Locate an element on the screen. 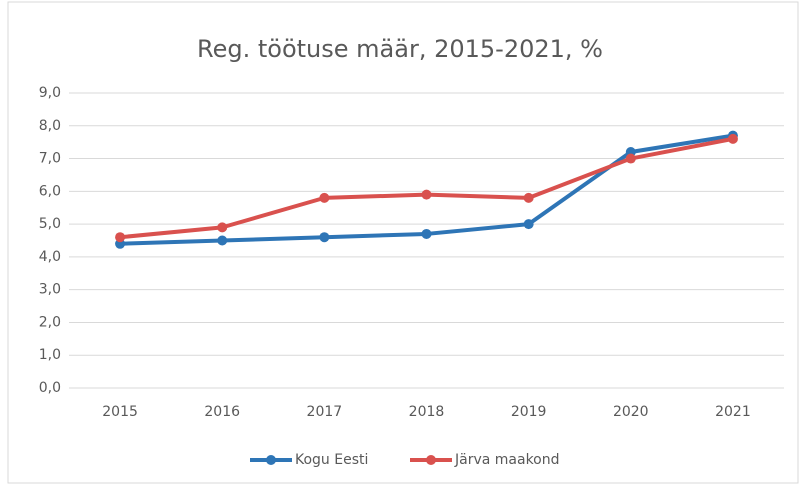  y-tick-label: 0,0 is located at coordinates (50, 388).